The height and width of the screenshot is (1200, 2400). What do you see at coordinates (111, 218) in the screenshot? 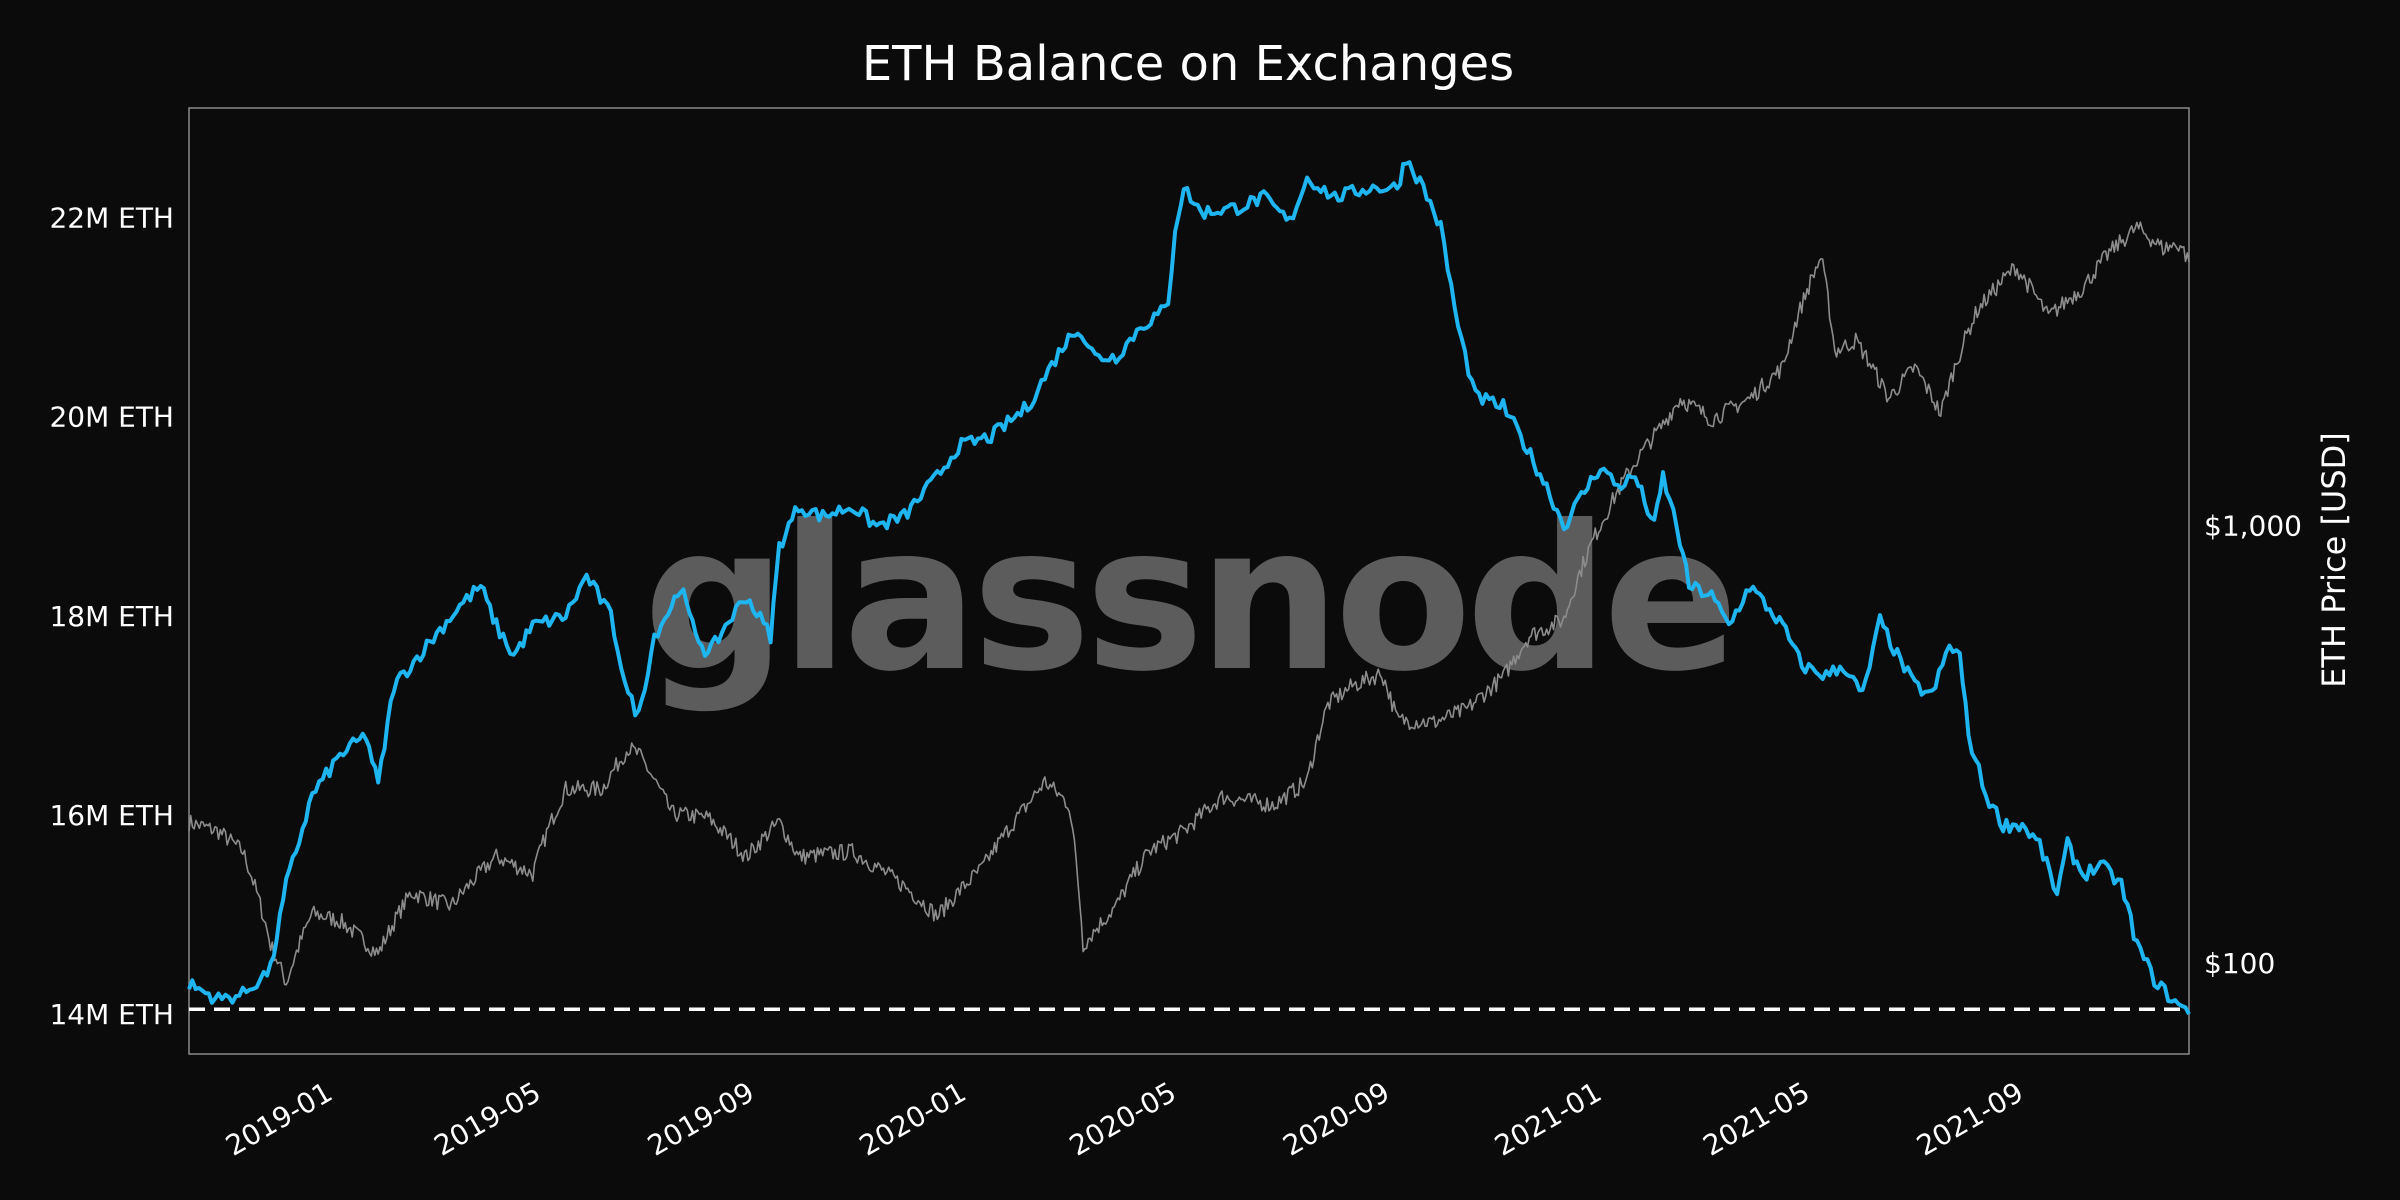
I see `y-left-tick-label: 22M ETH` at bounding box center [111, 218].